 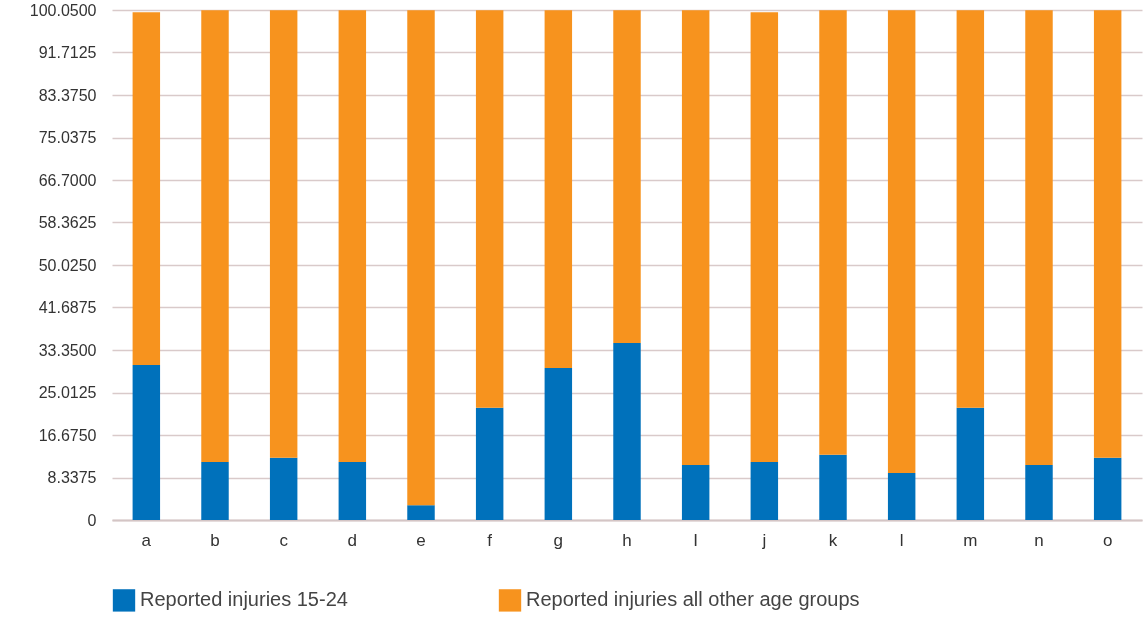 I want to click on y-tick-label: 33.3500, so click(x=67, y=350).